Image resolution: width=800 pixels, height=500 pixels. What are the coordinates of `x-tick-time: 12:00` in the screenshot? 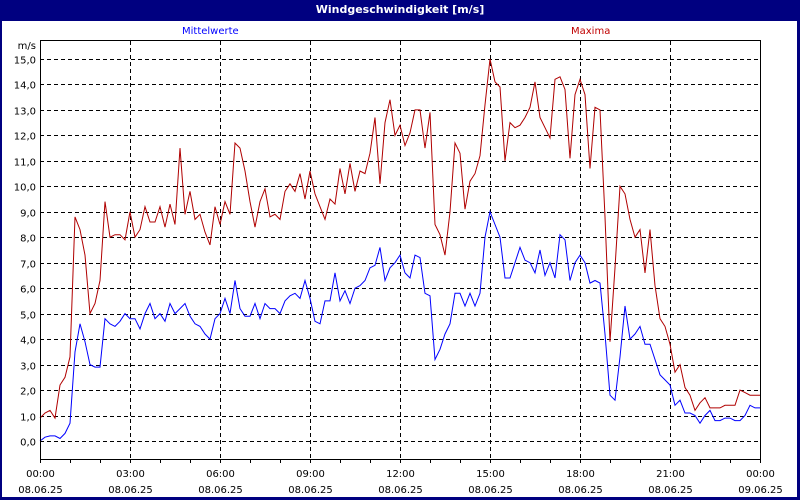 It's located at (400, 474).